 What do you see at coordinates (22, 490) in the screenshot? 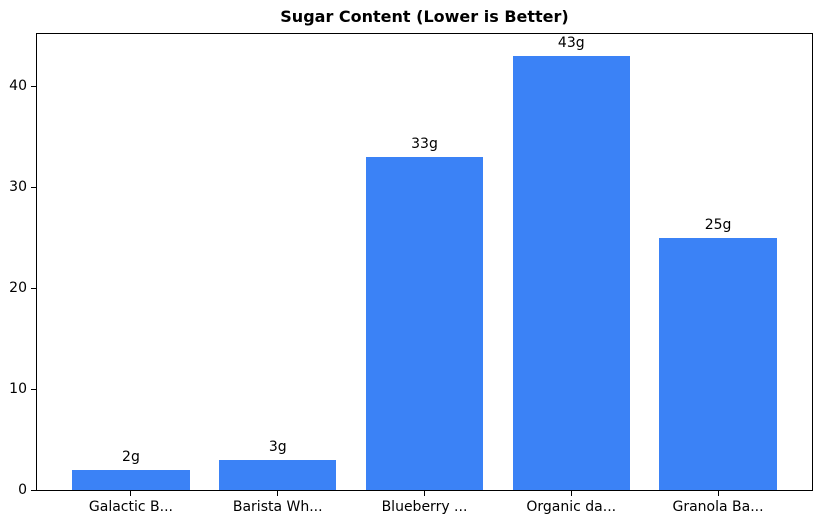
I see `y-tick-label: 0` at bounding box center [22, 490].